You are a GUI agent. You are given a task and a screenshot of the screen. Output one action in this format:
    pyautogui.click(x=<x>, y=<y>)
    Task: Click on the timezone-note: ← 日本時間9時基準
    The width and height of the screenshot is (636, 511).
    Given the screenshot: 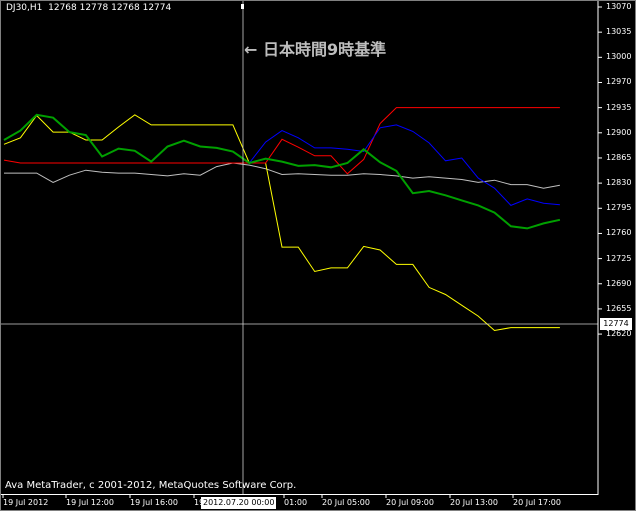 What is the action you would take?
    pyautogui.click(x=315, y=49)
    